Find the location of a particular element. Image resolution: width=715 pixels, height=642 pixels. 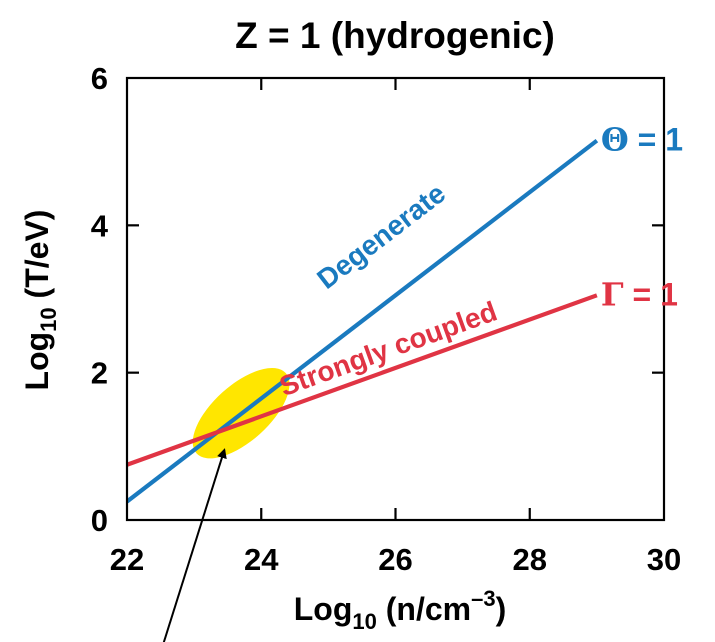

gamma-equals-one-label: Γ = 1 is located at coordinates (639, 294).